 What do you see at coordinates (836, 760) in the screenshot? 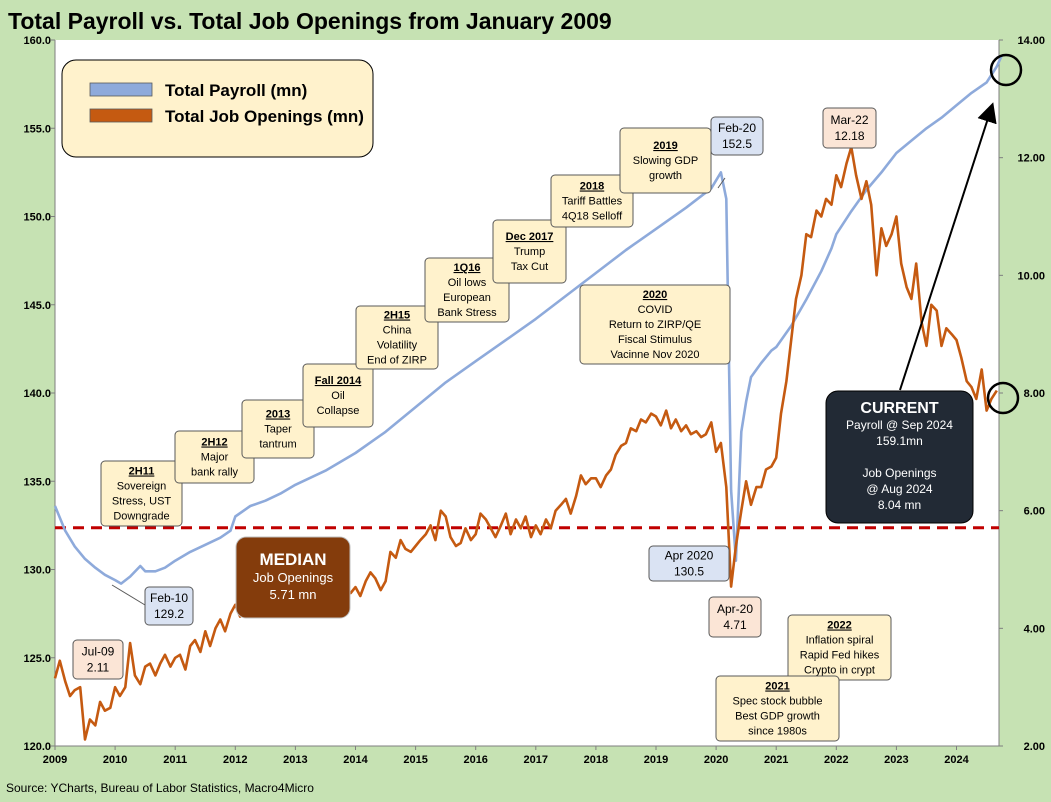
I see `x-tick-label: 2022` at bounding box center [836, 760].